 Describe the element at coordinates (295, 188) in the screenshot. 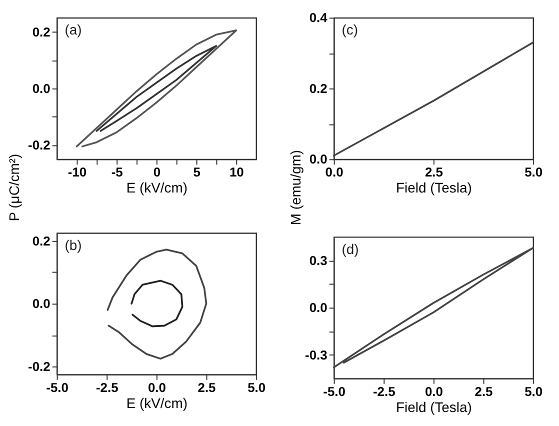

I see `y-axis-title: M (emu/gm)` at that location.